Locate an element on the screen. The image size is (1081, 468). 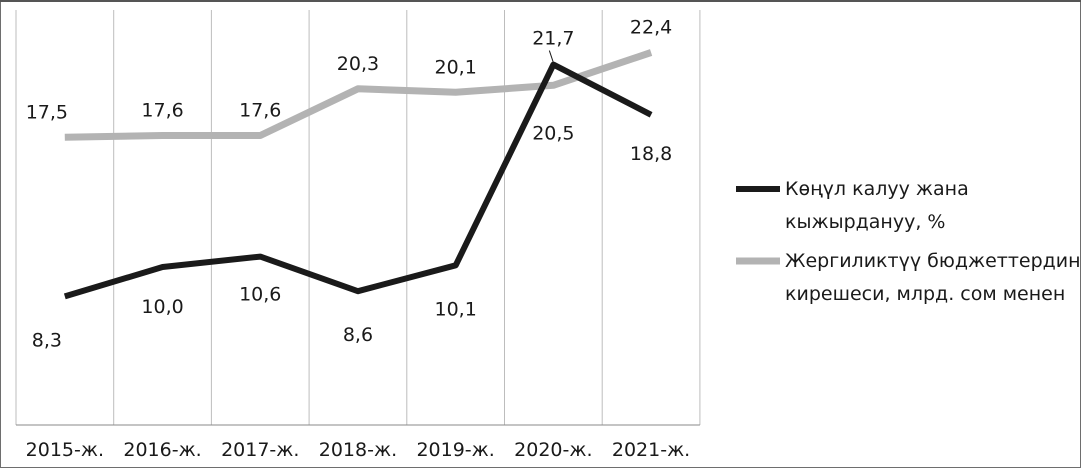
x-tick-label: 2019-ж. is located at coordinates (455, 450).